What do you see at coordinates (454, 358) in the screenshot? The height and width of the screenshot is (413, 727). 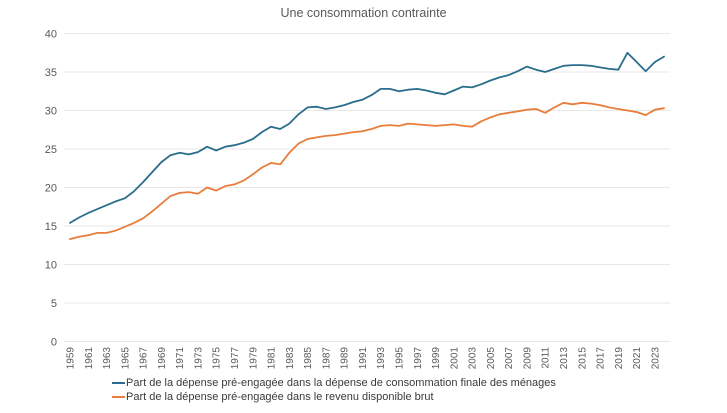 I see `svg-text: 2001` at bounding box center [454, 358].